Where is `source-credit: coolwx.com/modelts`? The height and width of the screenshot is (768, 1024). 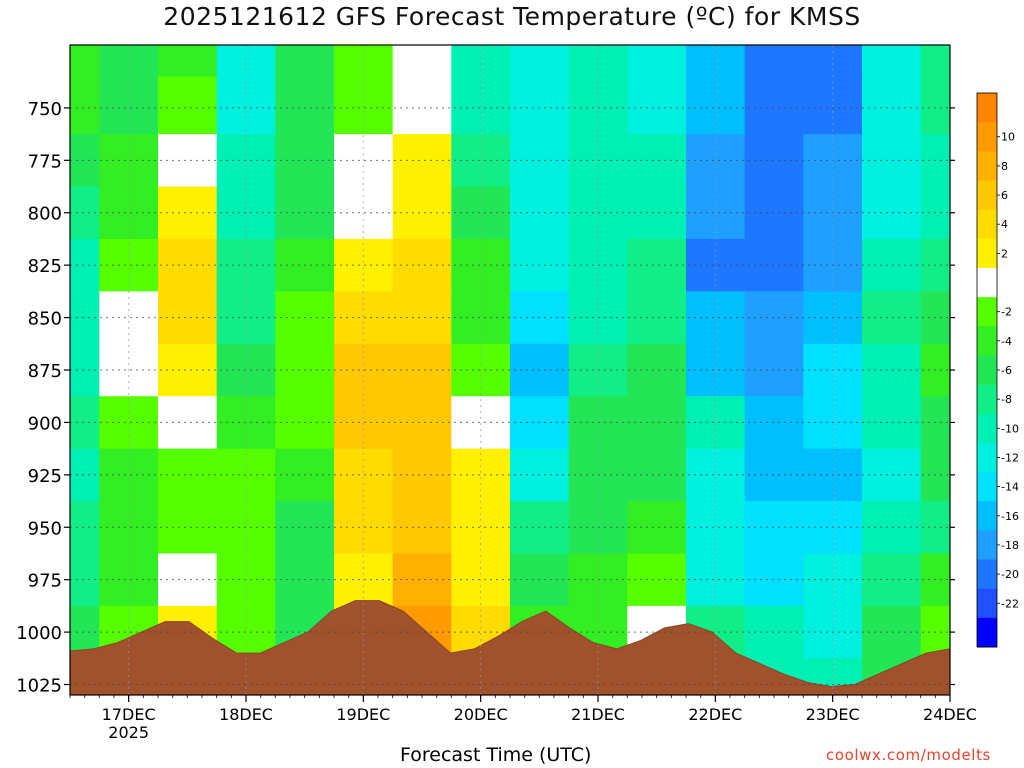 source-credit: coolwx.com/modelts is located at coordinates (908, 755).